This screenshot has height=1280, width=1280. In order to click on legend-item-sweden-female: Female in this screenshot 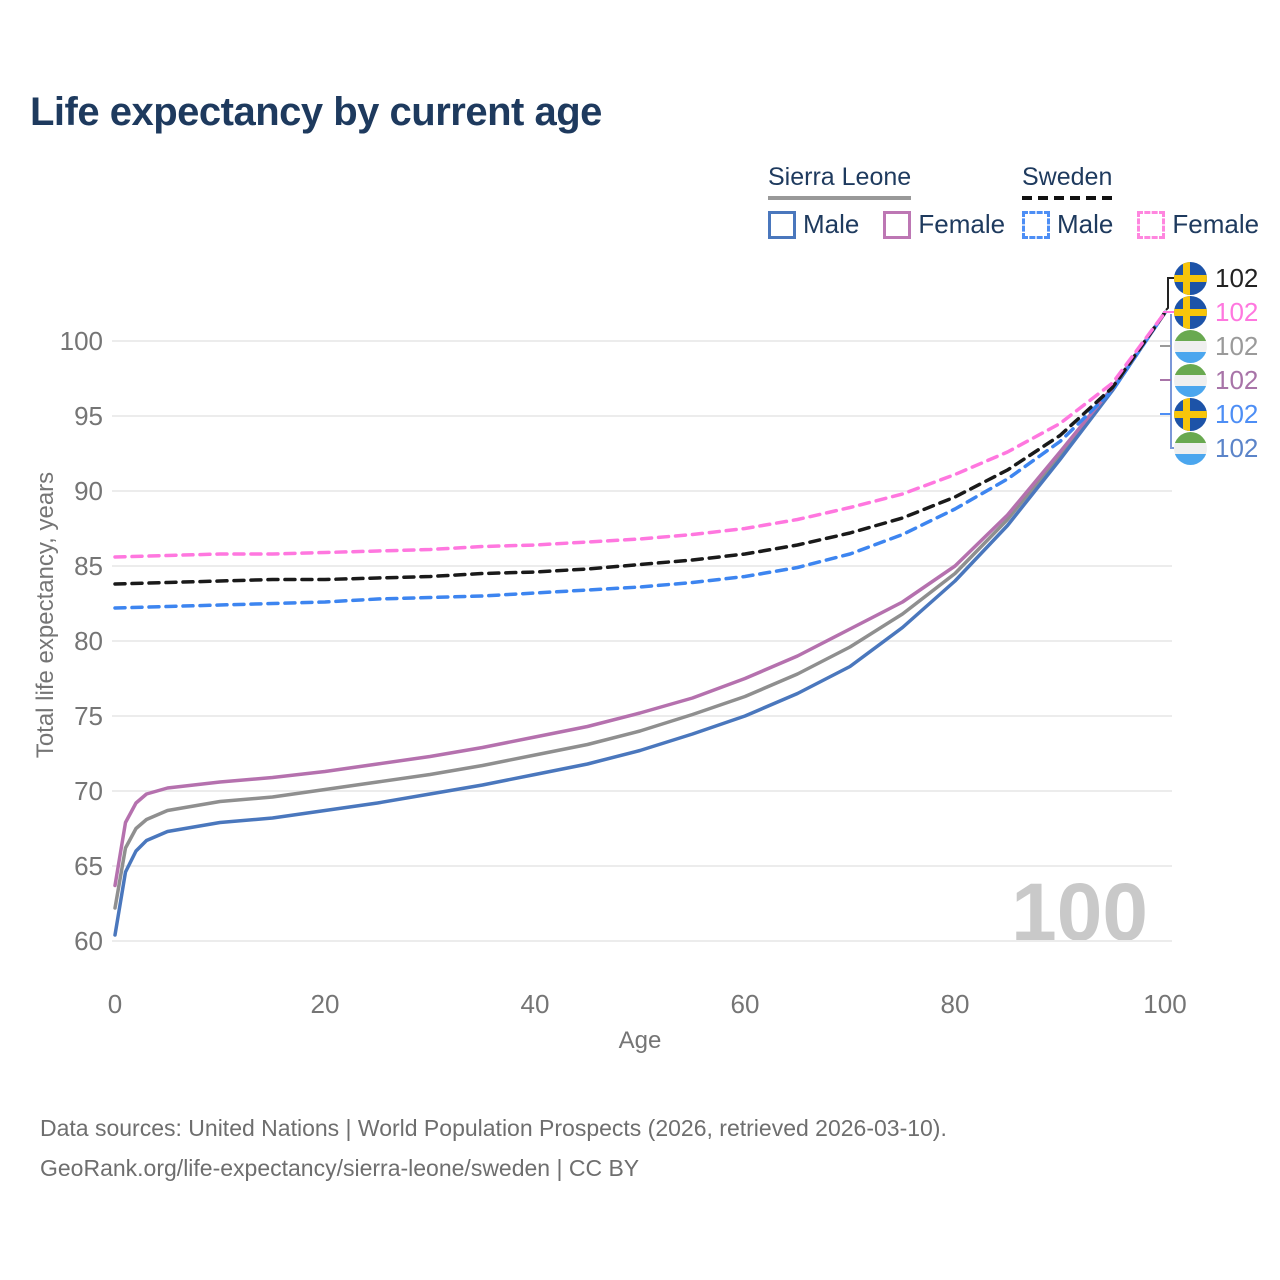, I will do `click(1198, 224)`.